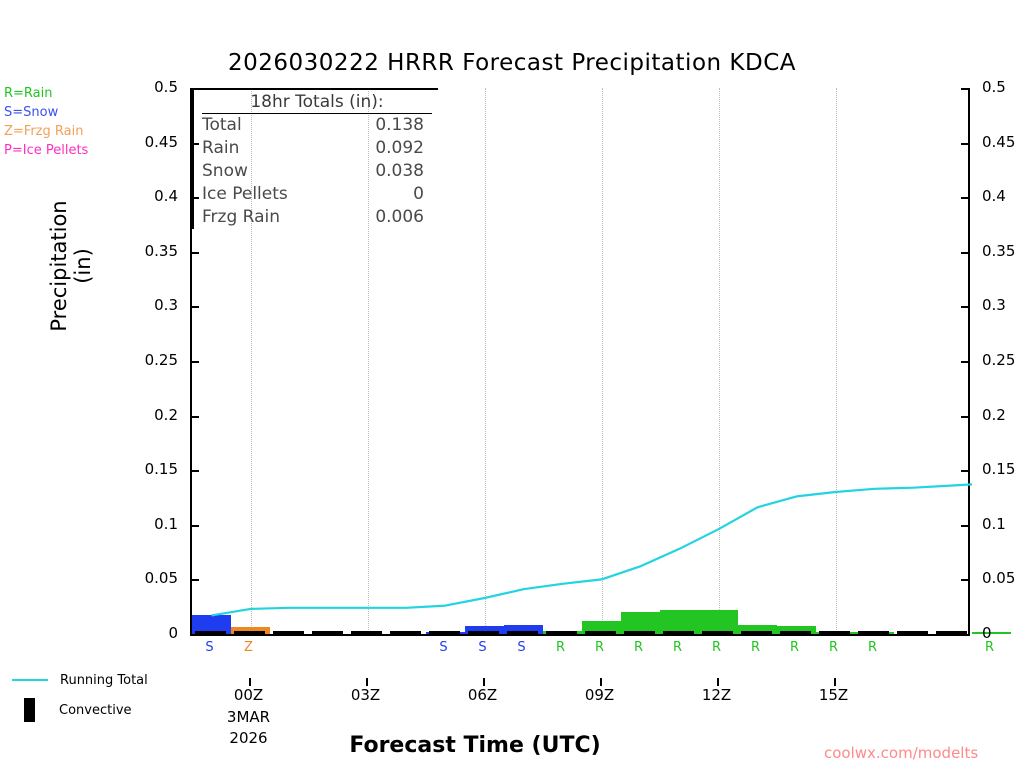  I want to click on running-total-line, so click(591, 550).